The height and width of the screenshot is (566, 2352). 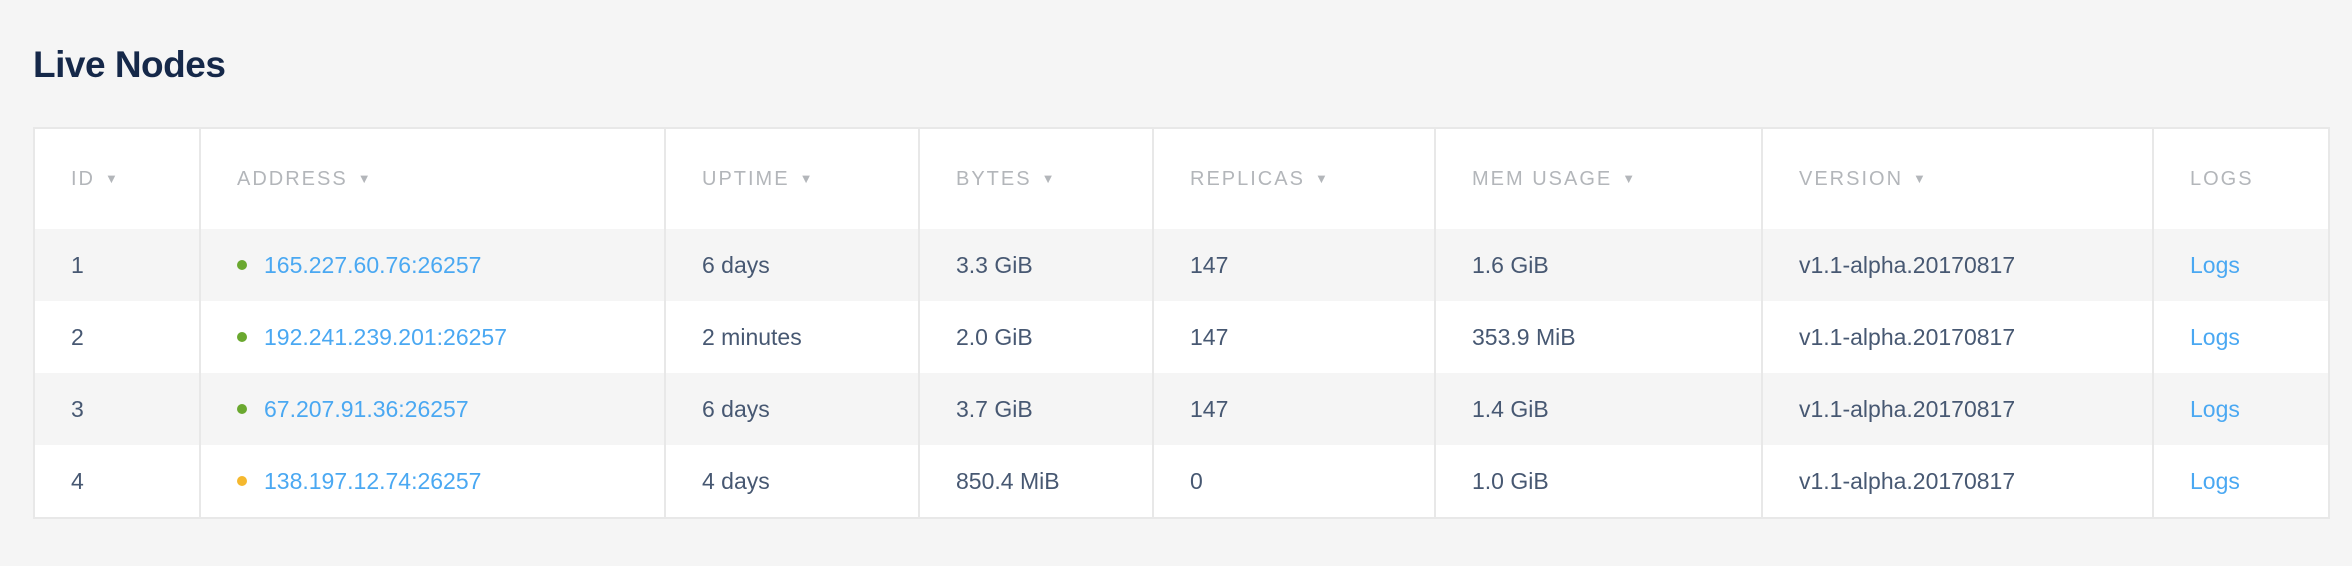 What do you see at coordinates (994, 264) in the screenshot?
I see `node-bytes: 3.3 GiB` at bounding box center [994, 264].